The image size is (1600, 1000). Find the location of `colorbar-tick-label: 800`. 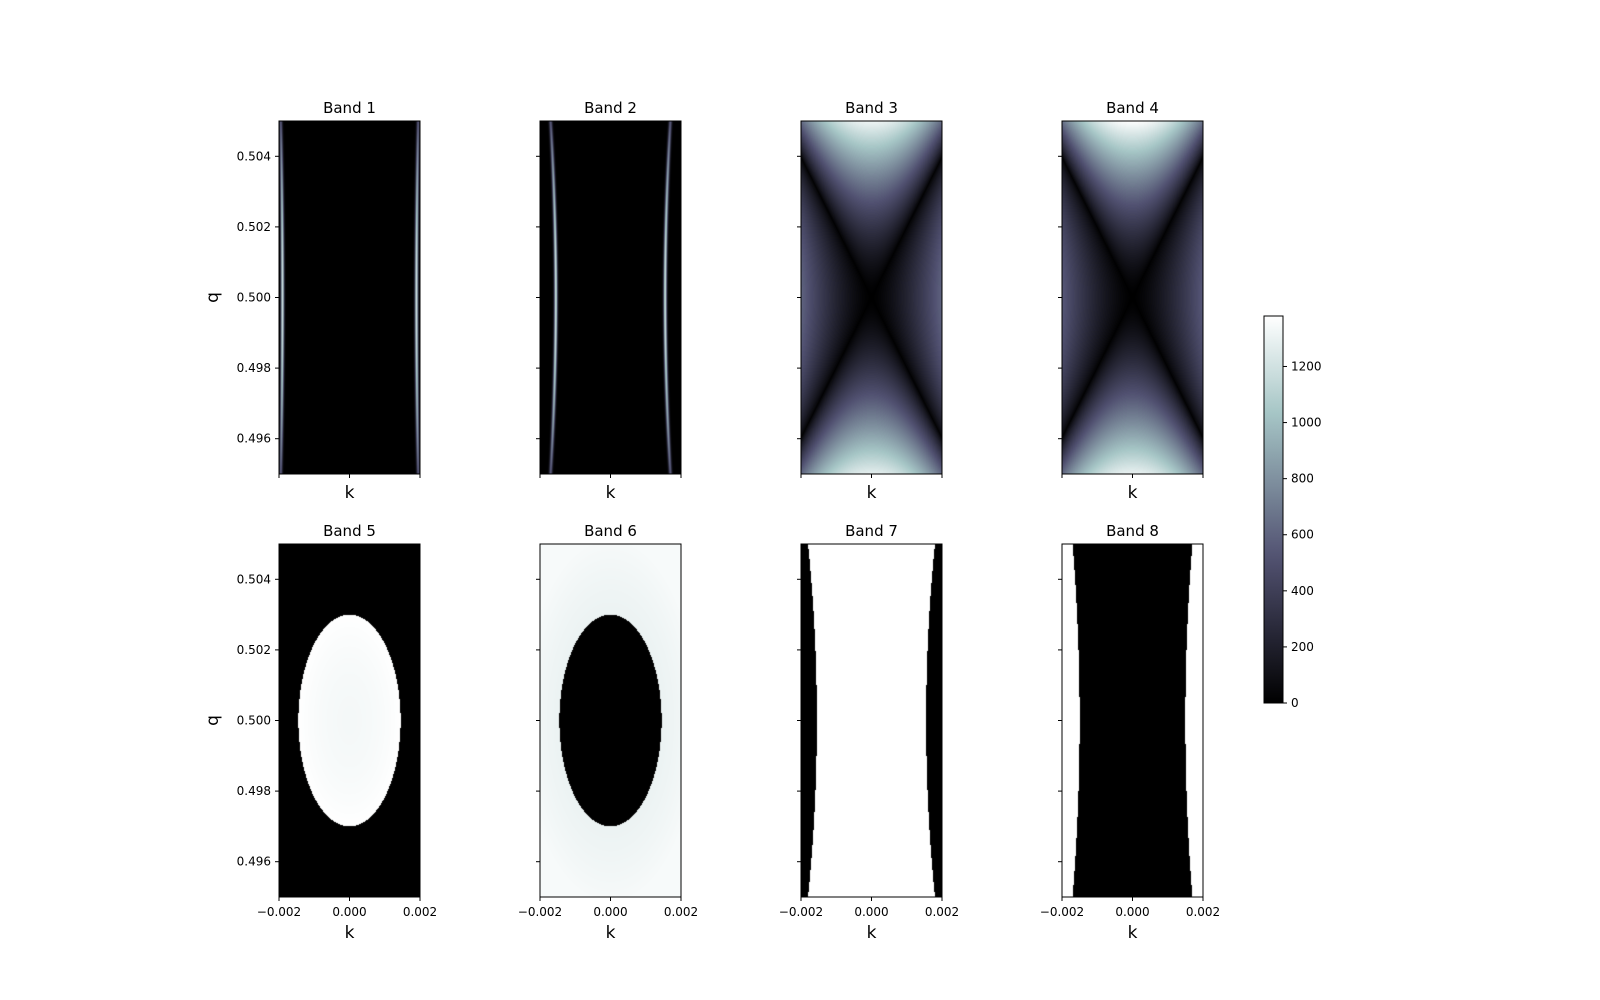

colorbar-tick-label: 800 is located at coordinates (1302, 479).